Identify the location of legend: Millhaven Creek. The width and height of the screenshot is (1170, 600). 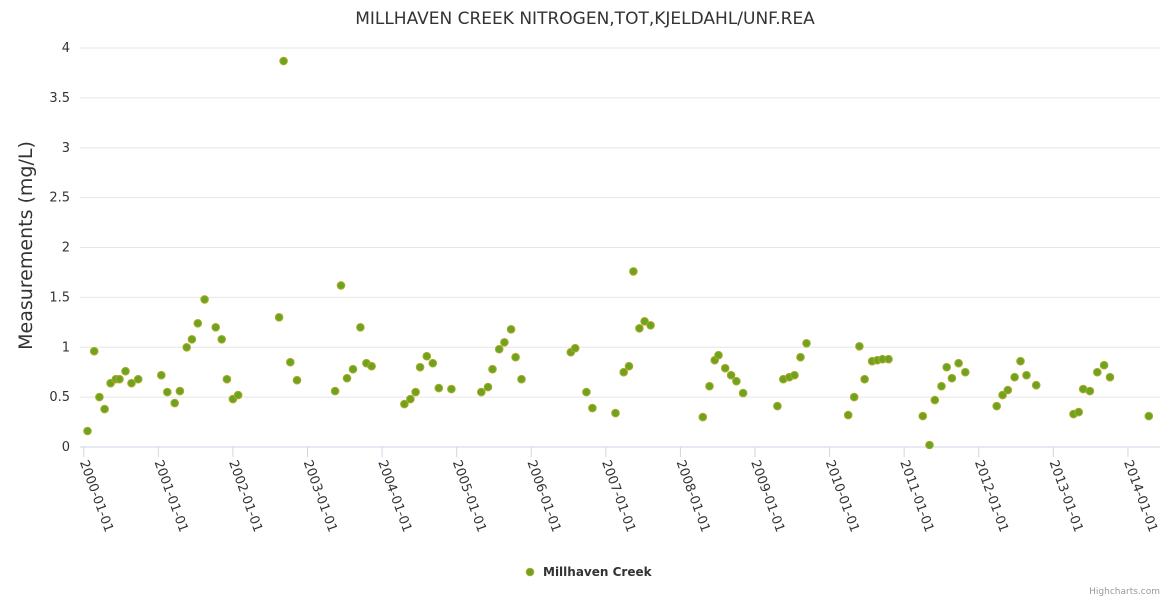
(589, 572).